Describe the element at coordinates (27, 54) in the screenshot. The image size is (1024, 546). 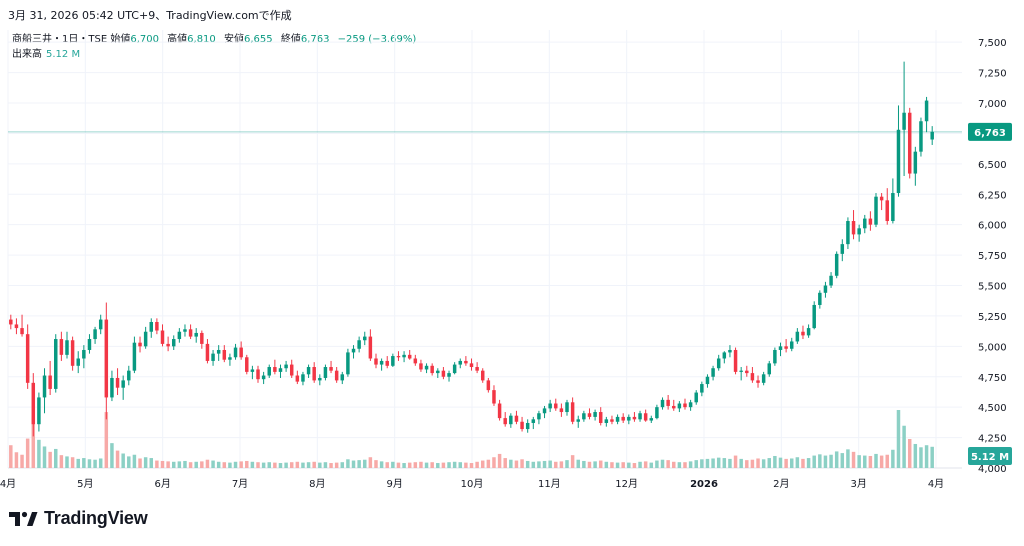
I see `volume-label: 出来高` at that location.